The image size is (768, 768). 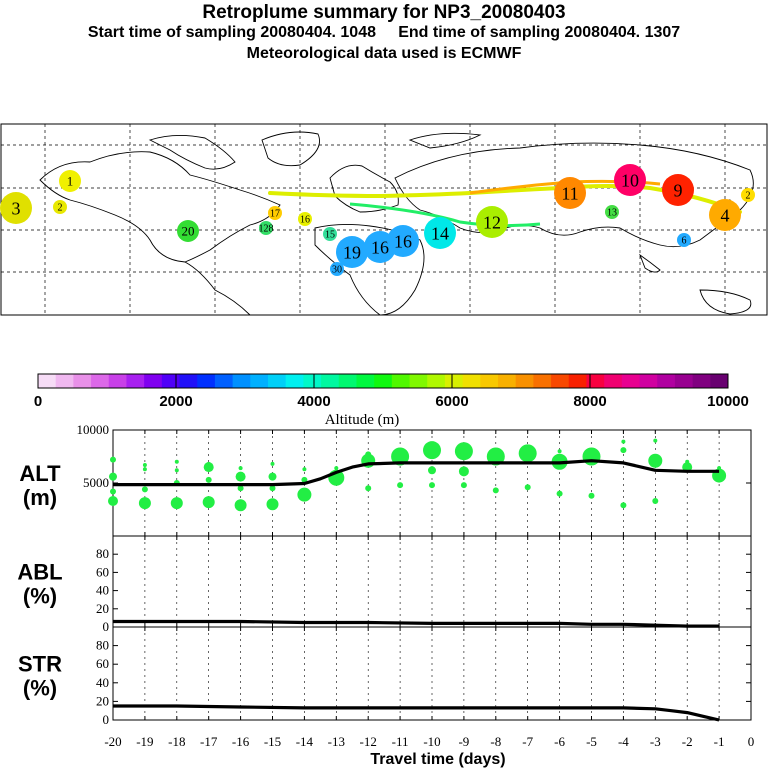 What do you see at coordinates (171, 32) in the screenshot?
I see `start-label: Start time of sampling` at bounding box center [171, 32].